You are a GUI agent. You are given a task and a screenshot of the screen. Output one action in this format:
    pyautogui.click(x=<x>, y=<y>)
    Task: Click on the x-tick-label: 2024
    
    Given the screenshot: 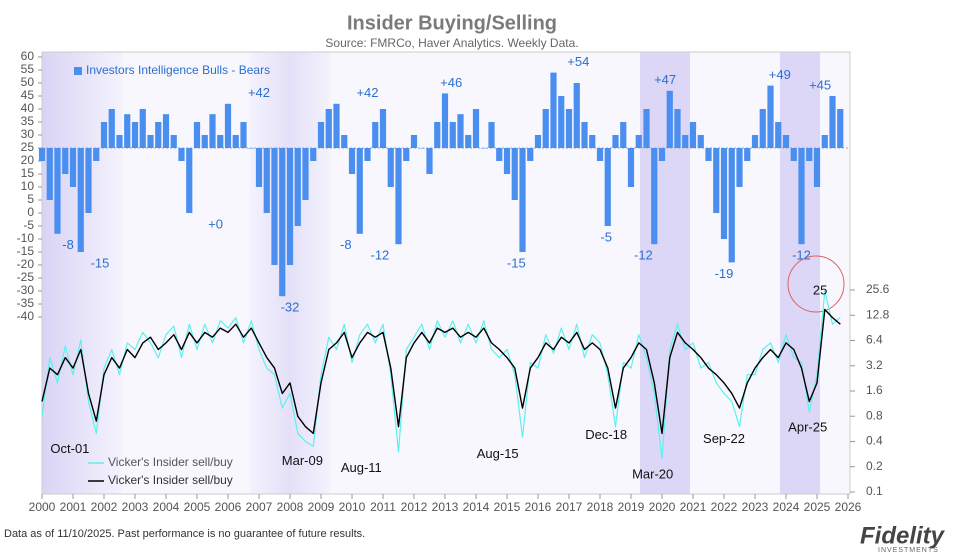 What is the action you would take?
    pyautogui.click(x=786, y=507)
    